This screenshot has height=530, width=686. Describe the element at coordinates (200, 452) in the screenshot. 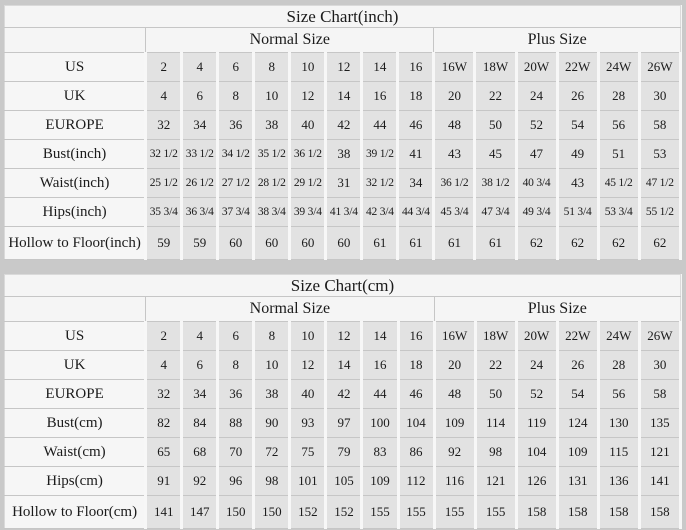

I see `normal-size-value-cell: 68` at that location.